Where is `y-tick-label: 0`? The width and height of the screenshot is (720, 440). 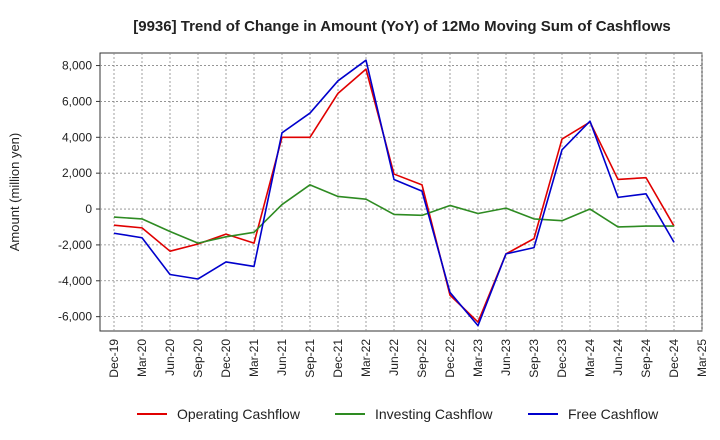 y-tick-label: 0 is located at coordinates (88, 209).